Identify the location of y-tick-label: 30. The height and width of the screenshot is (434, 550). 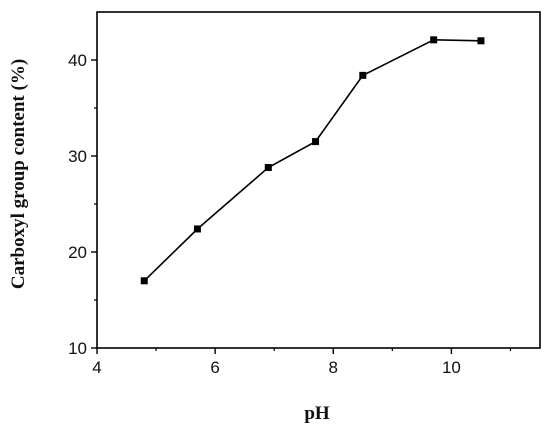
(77, 156).